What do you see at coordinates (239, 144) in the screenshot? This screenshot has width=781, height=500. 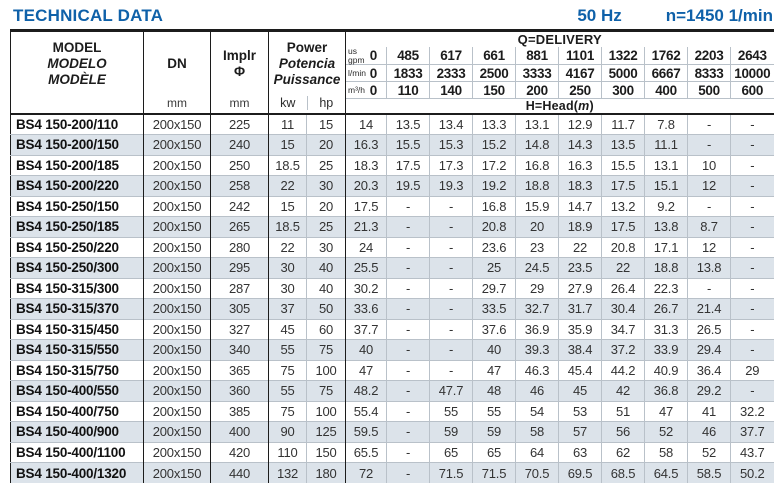 I see `impeller-cell: 240` at bounding box center [239, 144].